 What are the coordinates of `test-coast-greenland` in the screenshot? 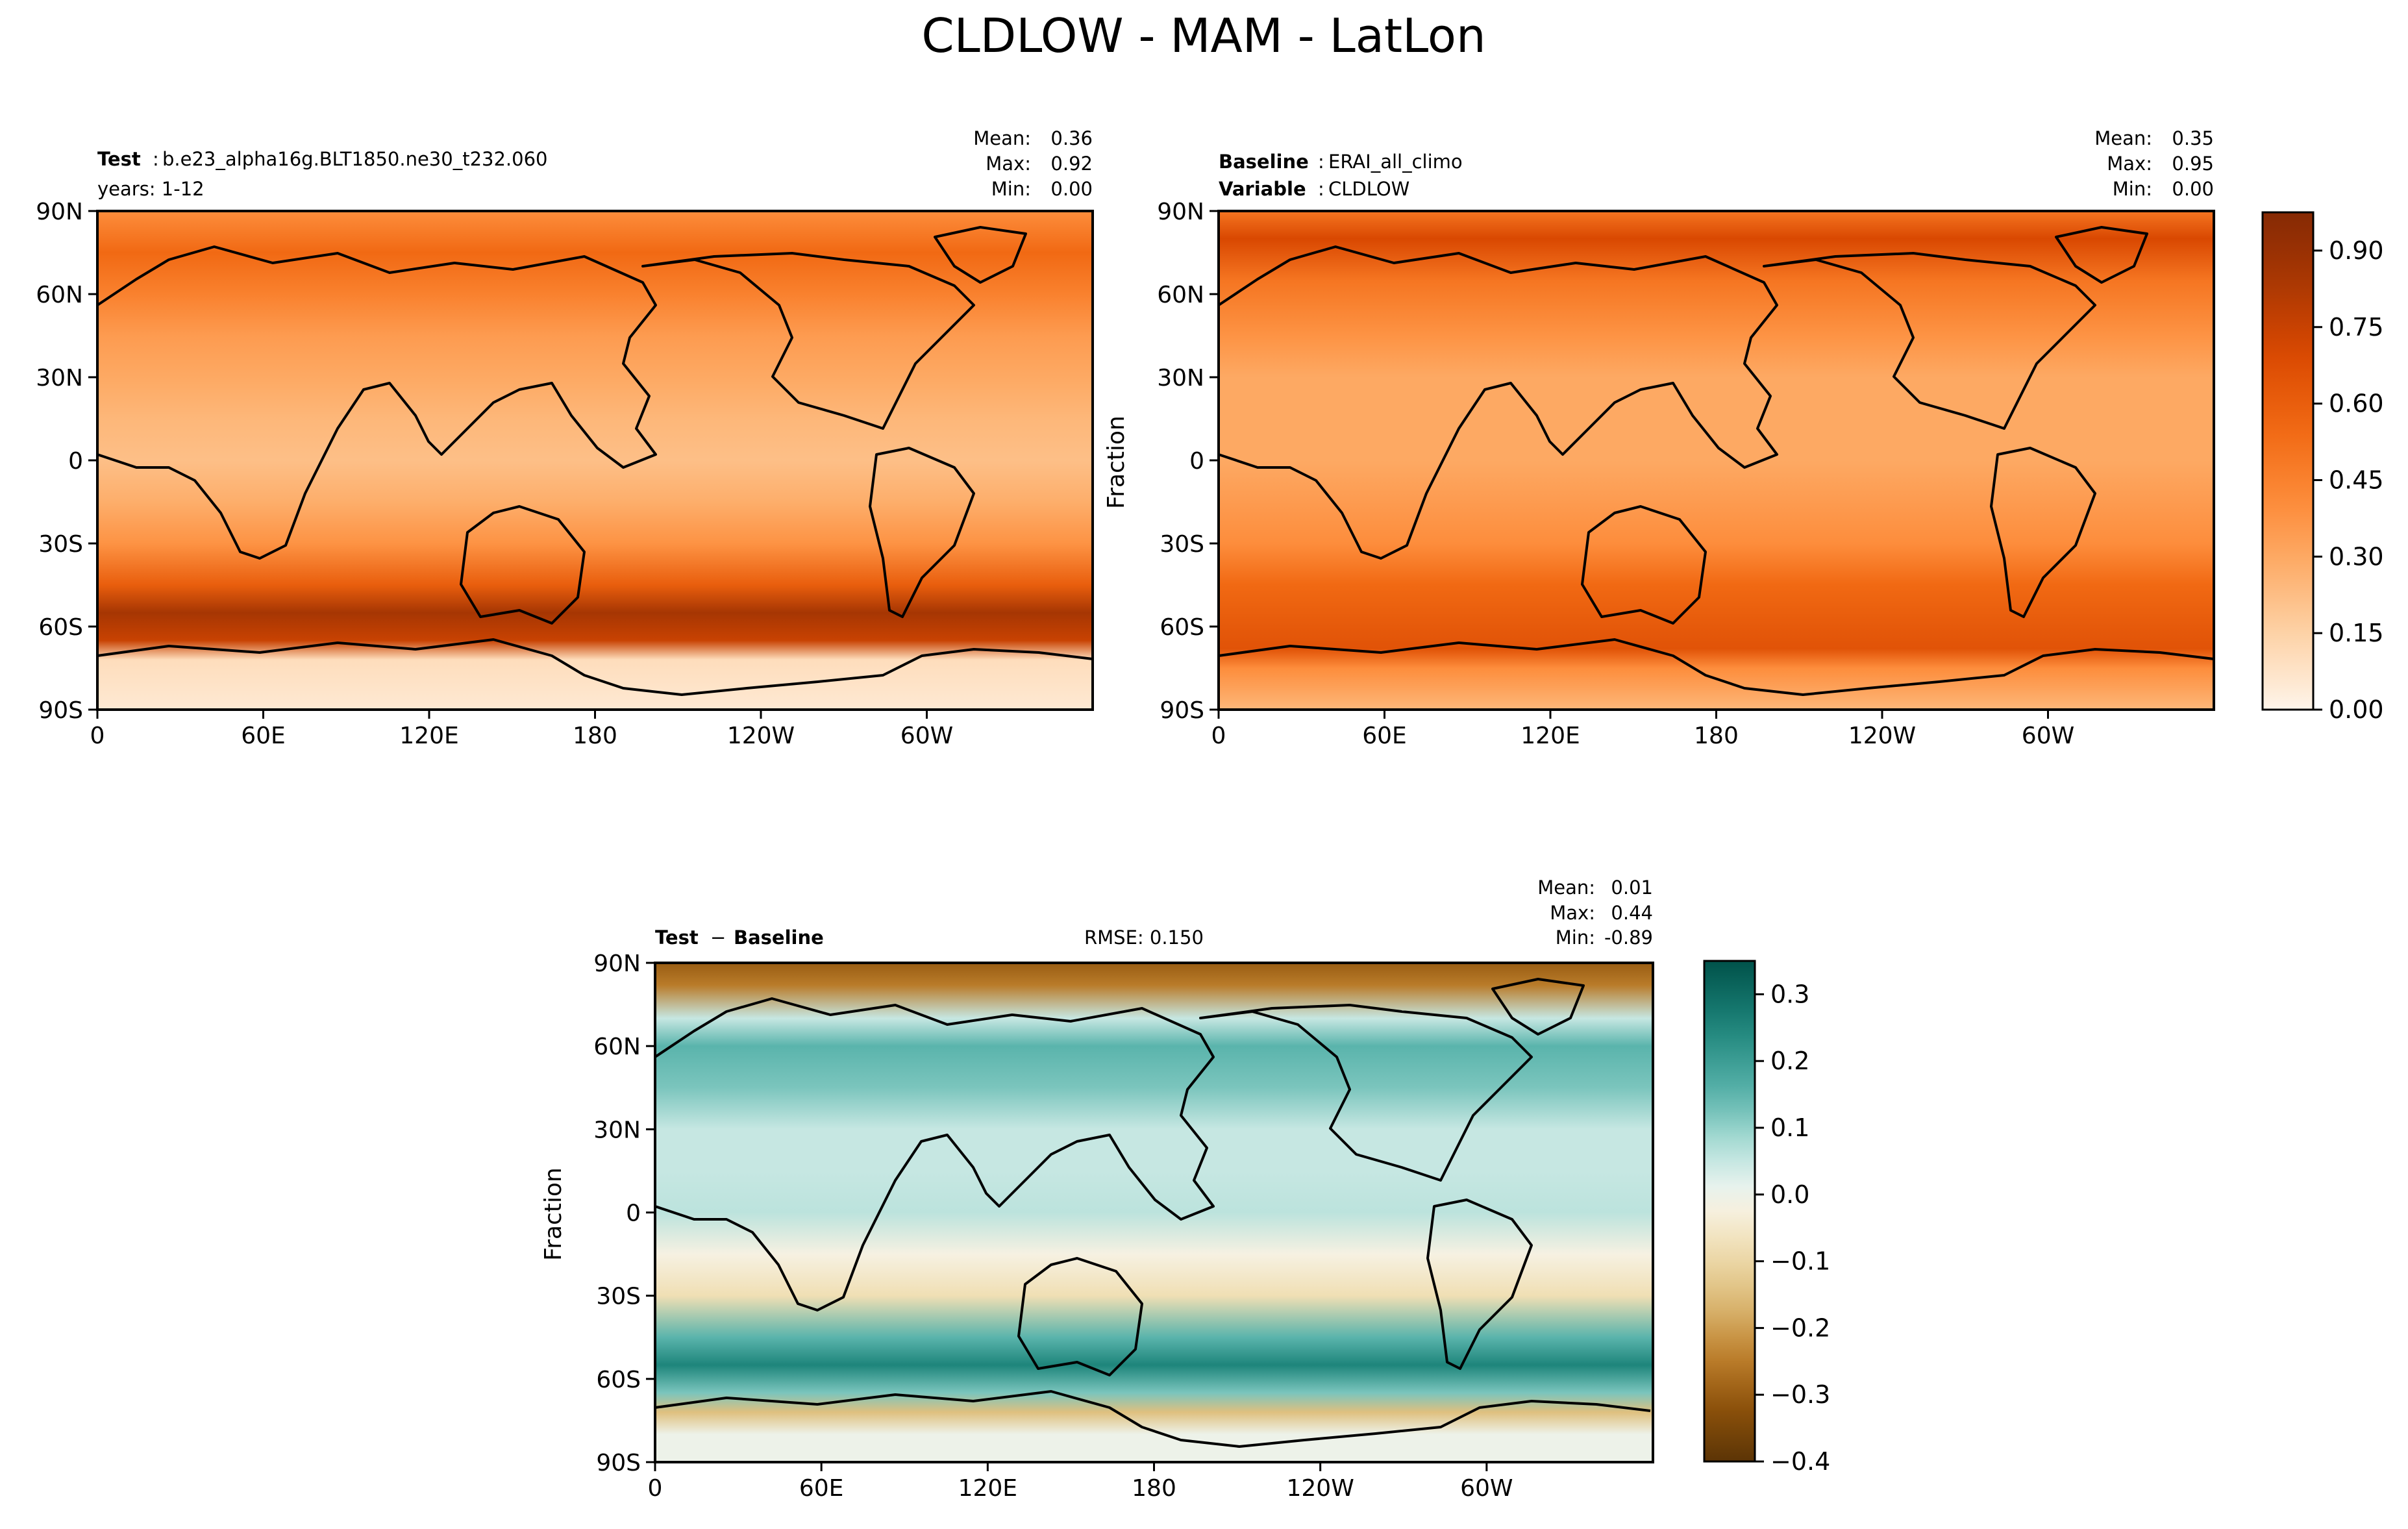 It's located at (980, 255).